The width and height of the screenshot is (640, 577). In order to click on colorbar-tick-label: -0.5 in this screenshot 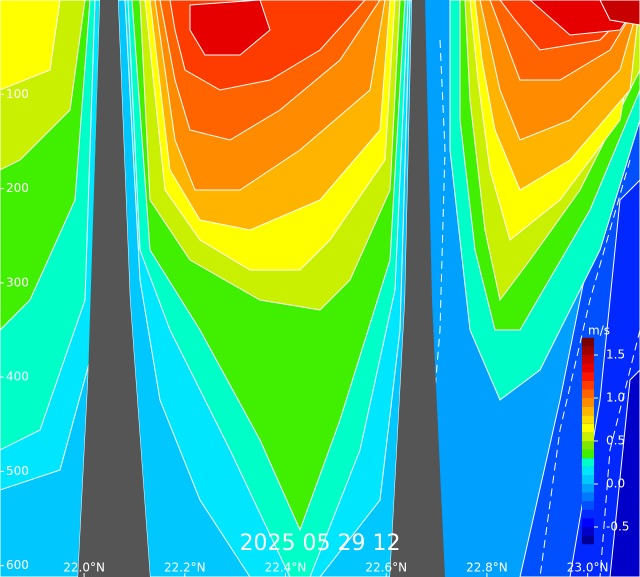, I will do `click(617, 527)`.